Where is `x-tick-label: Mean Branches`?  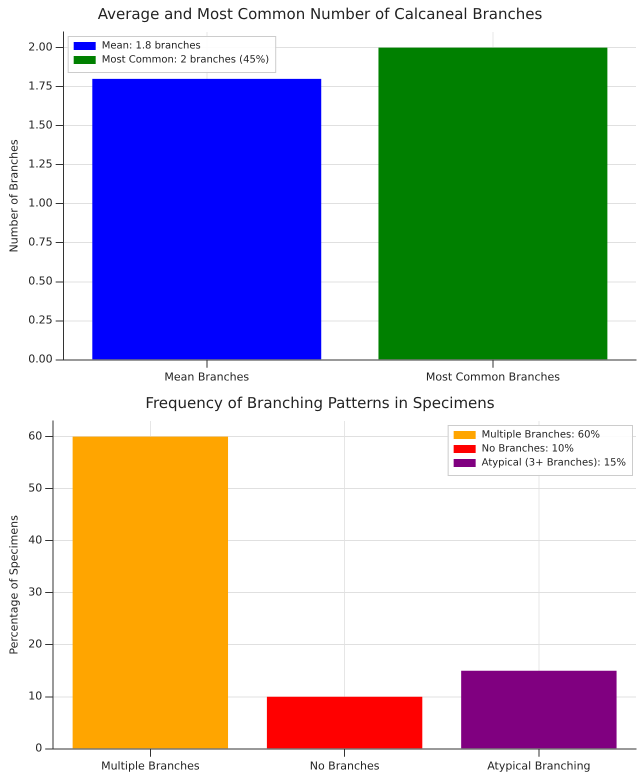 x-tick-label: Mean Branches is located at coordinates (207, 377).